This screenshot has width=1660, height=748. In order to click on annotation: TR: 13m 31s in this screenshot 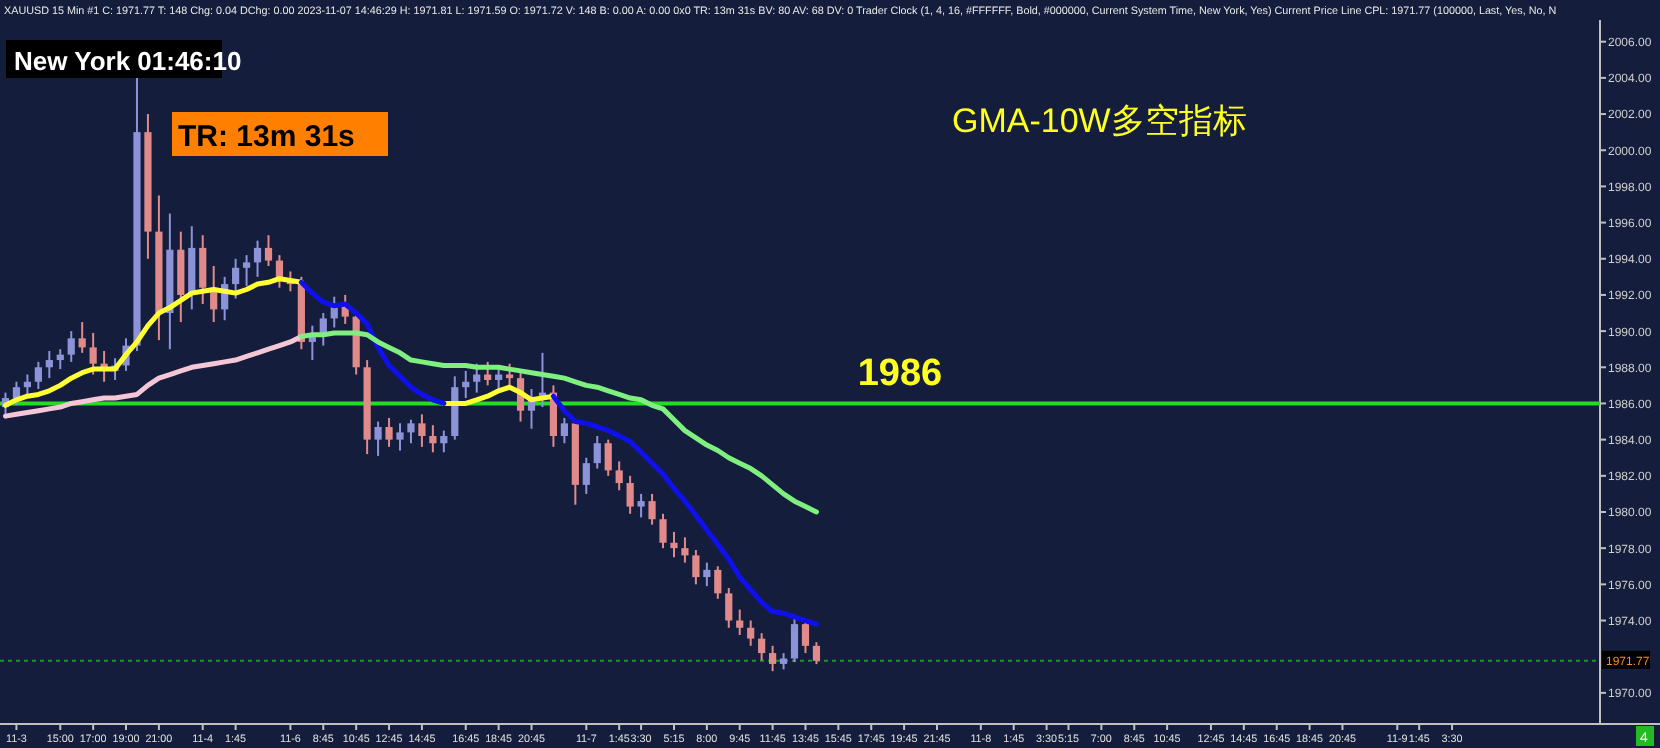, I will do `click(266, 137)`.